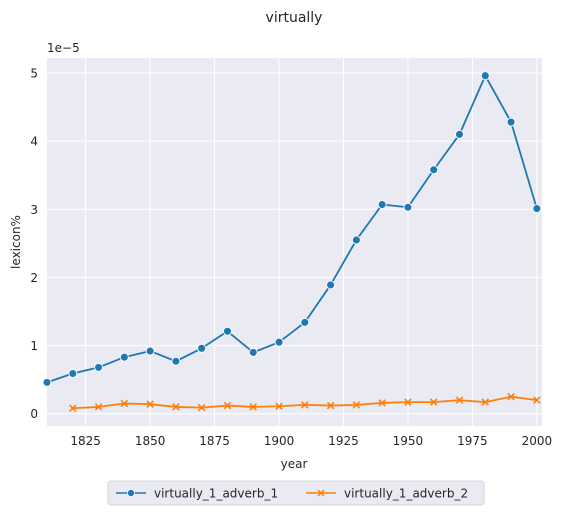 The image size is (563, 515). I want to click on legend-item-2: virtually_1_adverb_2, so click(387, 494).